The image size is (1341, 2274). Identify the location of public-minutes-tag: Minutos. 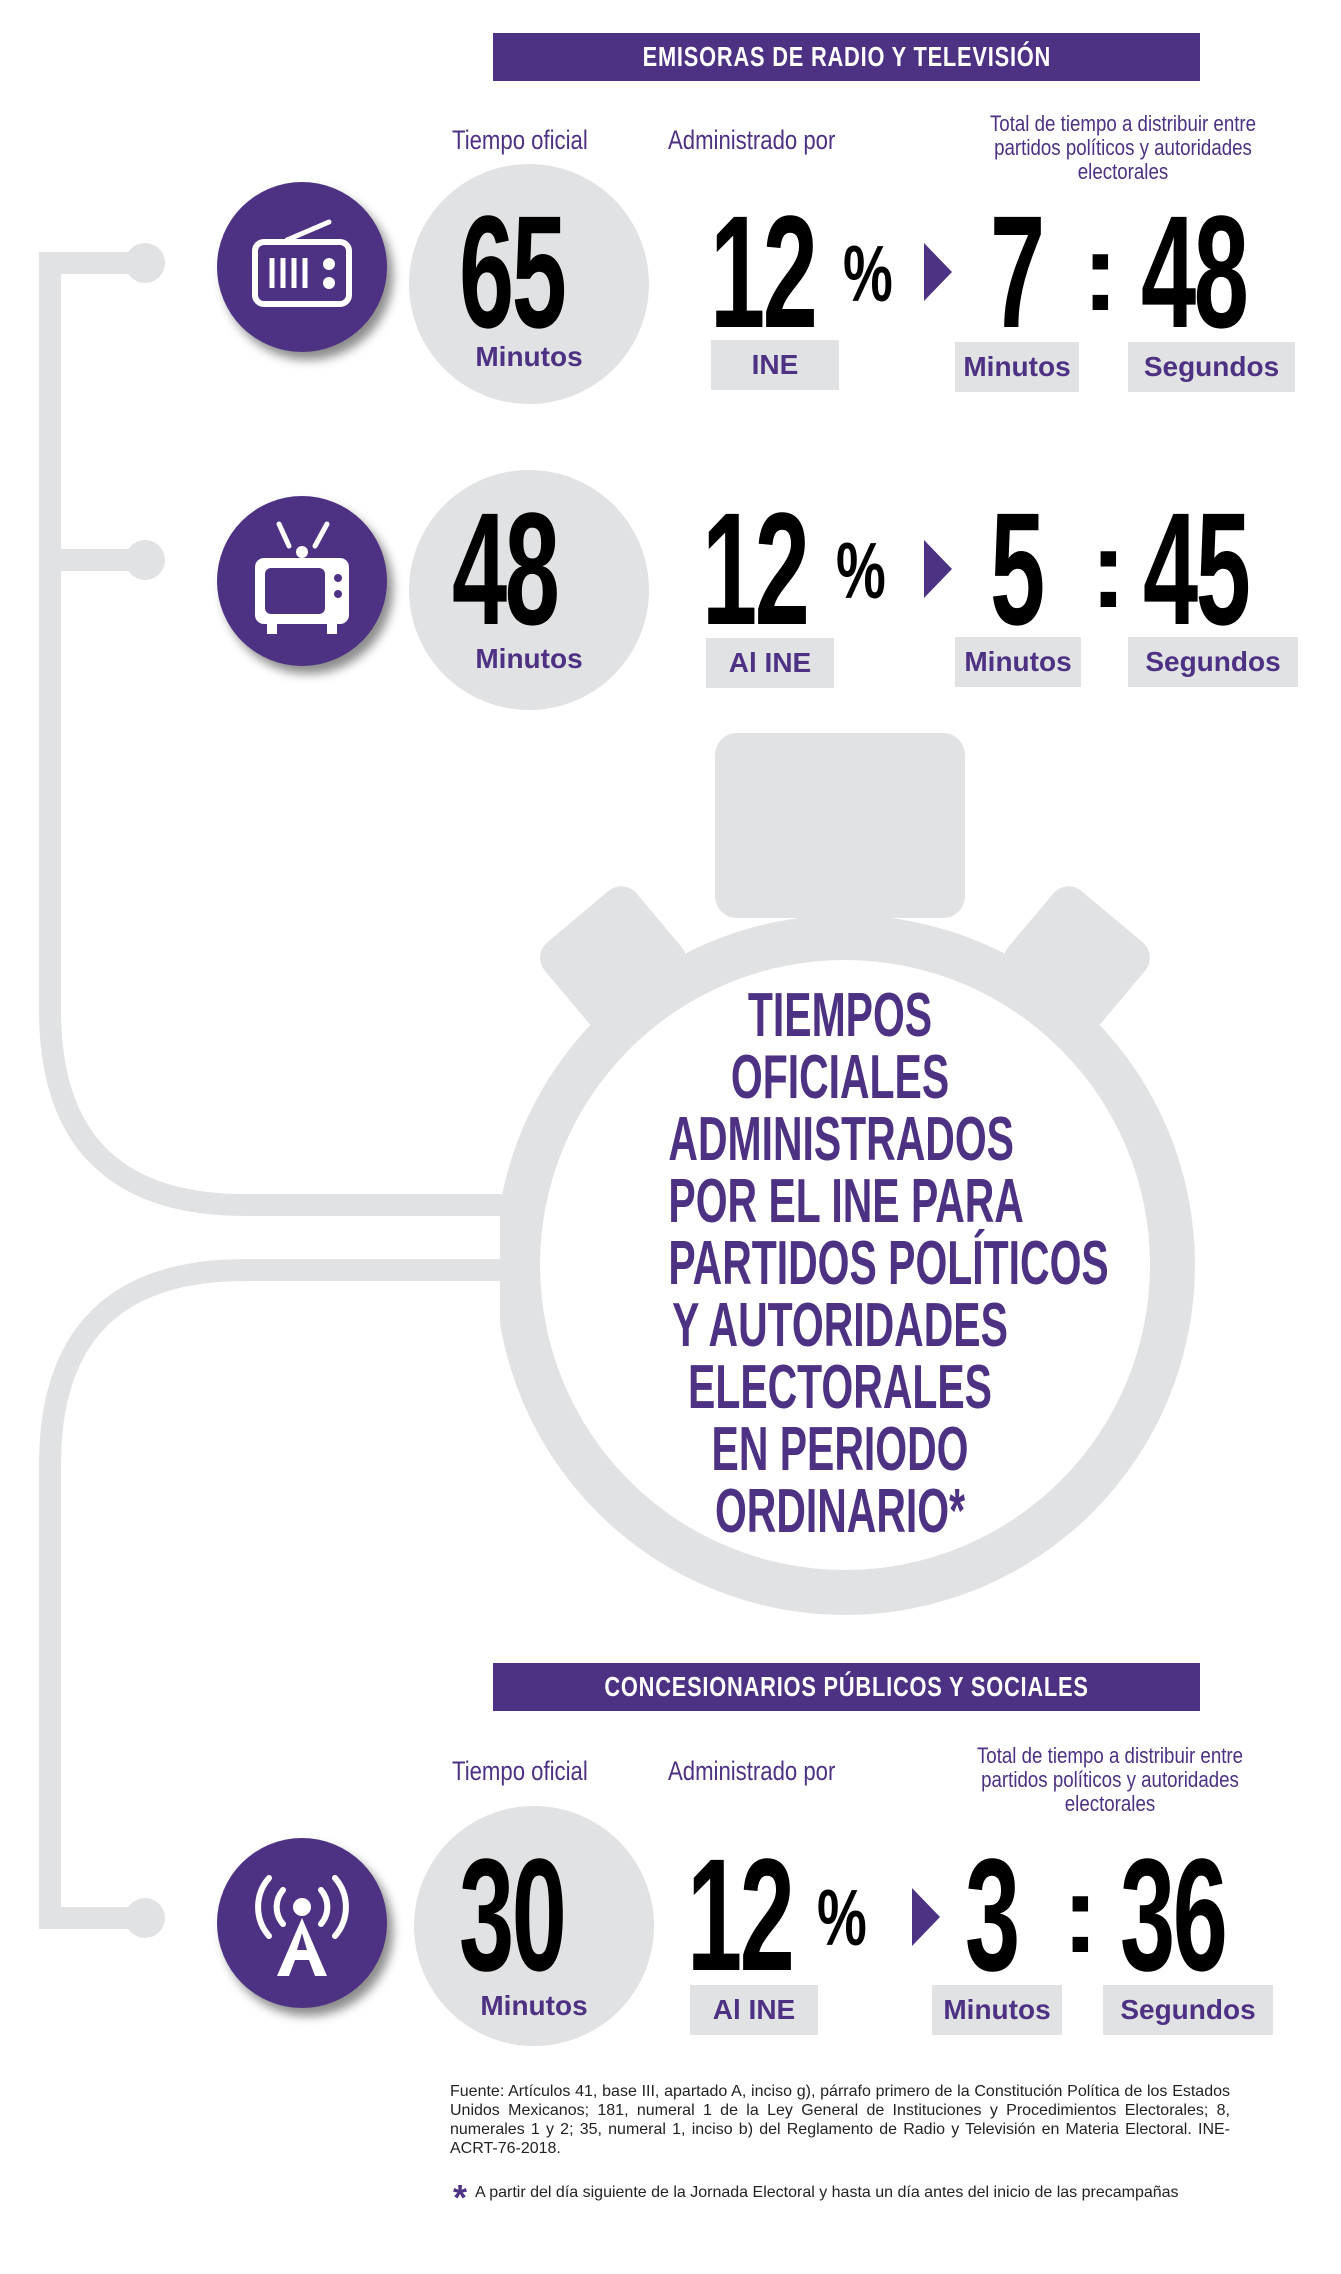
(997, 2010).